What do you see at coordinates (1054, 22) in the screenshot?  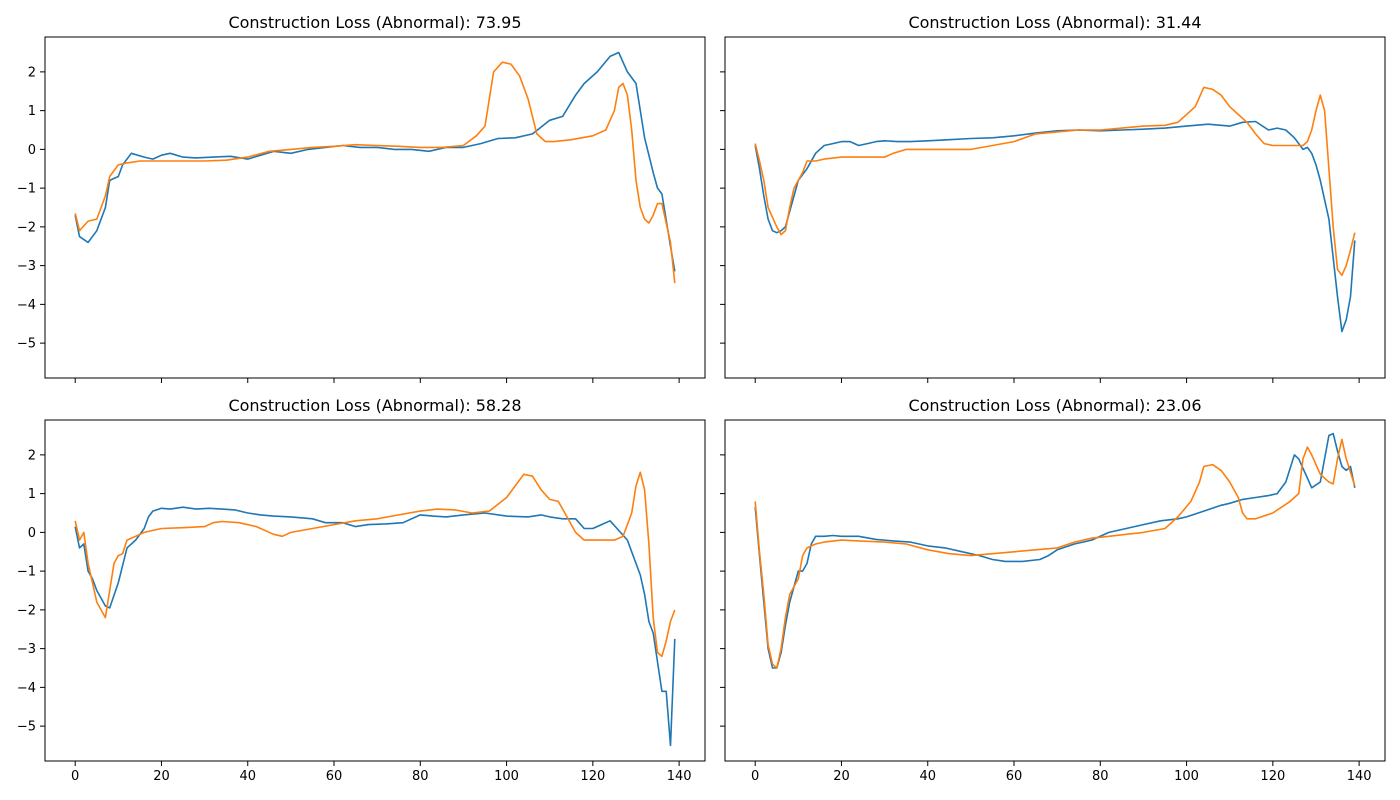 I see `subplot-title: Construction Loss (Abnormal): 31.44` at bounding box center [1054, 22].